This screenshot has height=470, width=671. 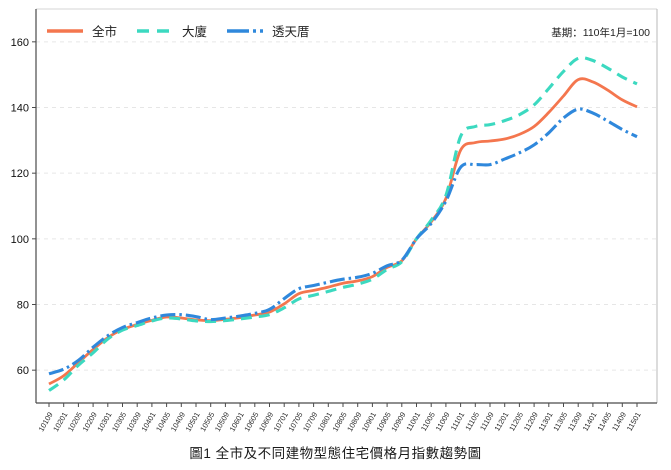 I want to click on legend-swatch-apartment, so click(x=155, y=30).